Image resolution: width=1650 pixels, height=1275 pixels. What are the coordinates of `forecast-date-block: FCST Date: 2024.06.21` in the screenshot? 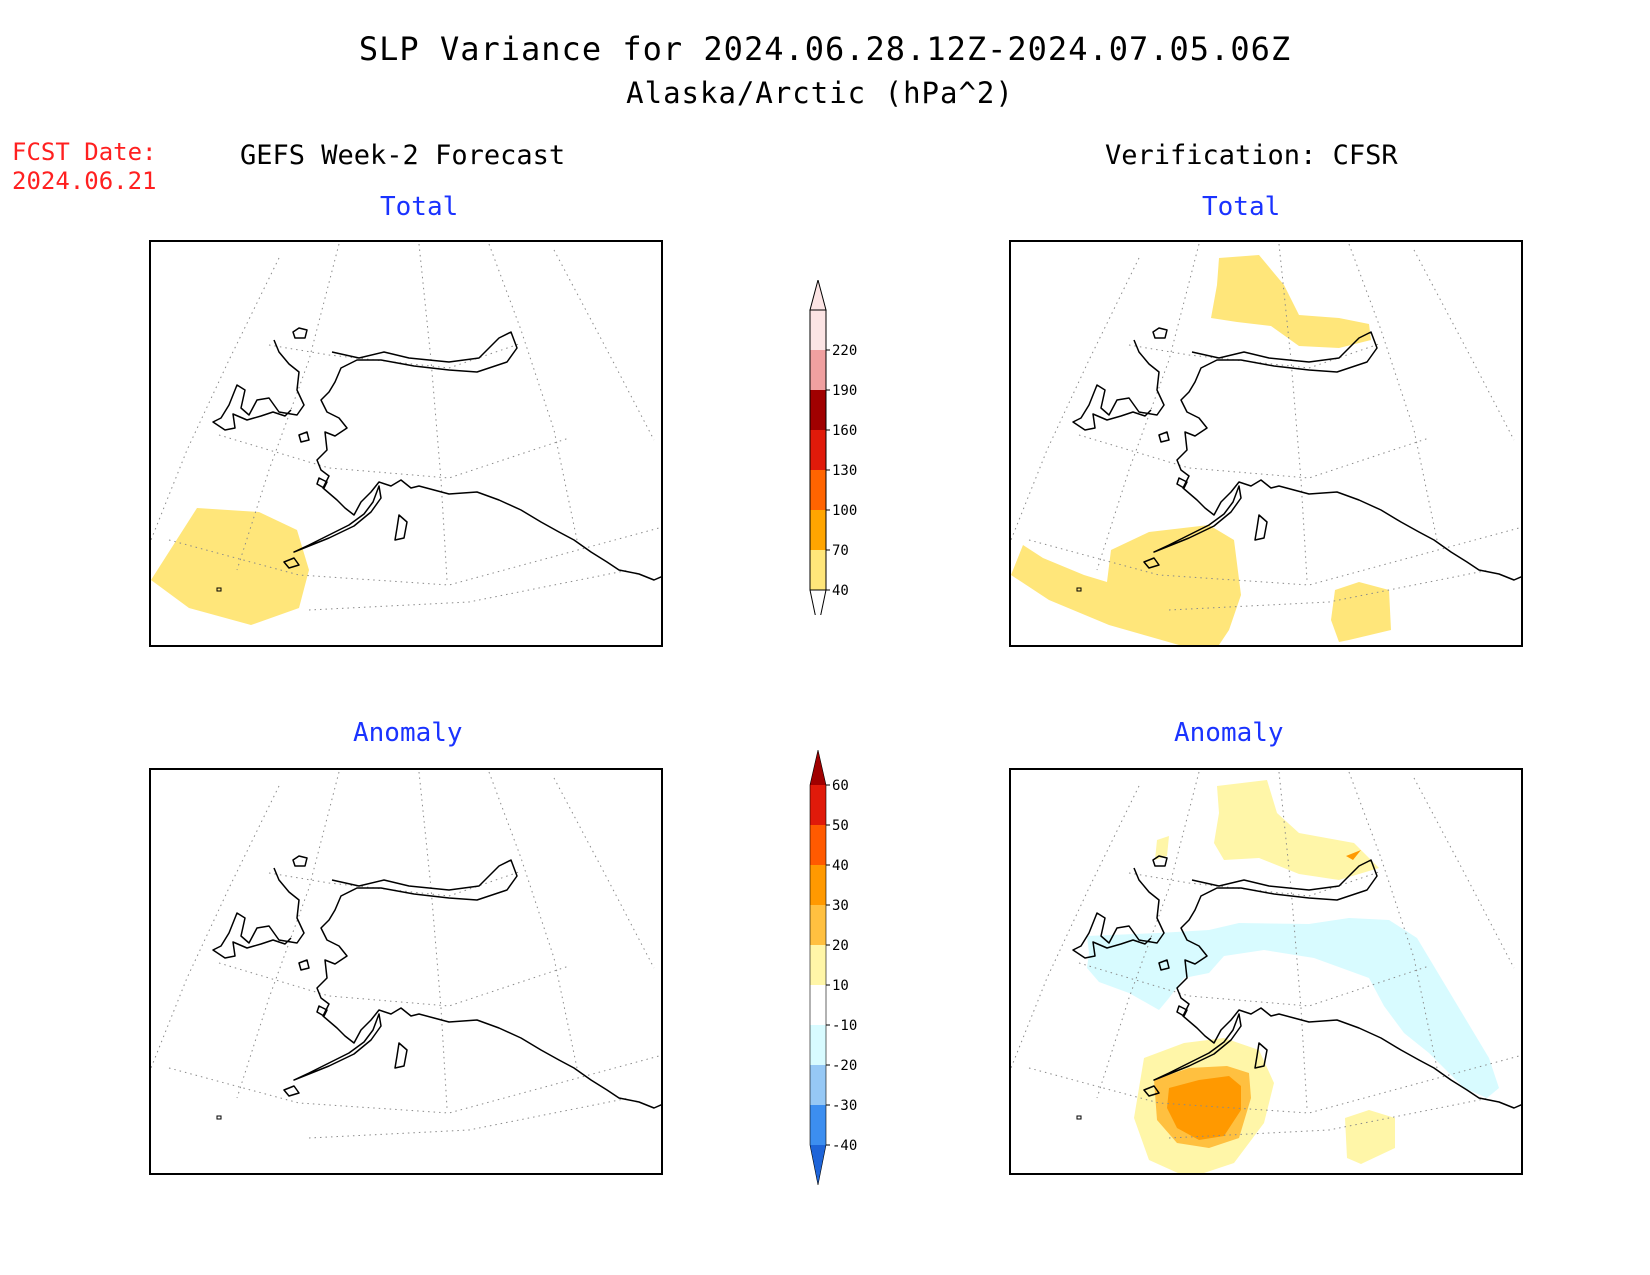 It's located at (84, 167).